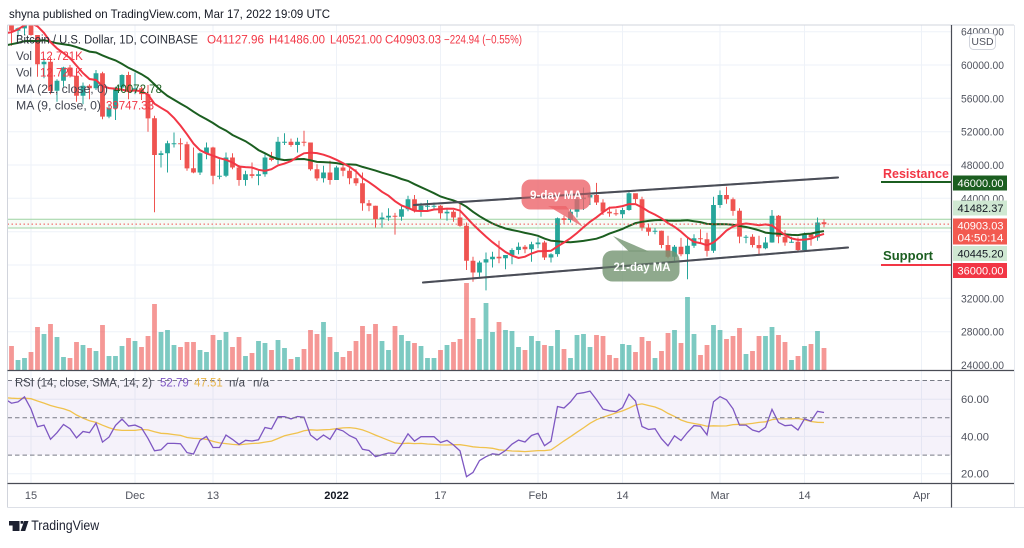 This screenshot has height=548, width=1024. I want to click on svg-text: 60.00, so click(975, 400).